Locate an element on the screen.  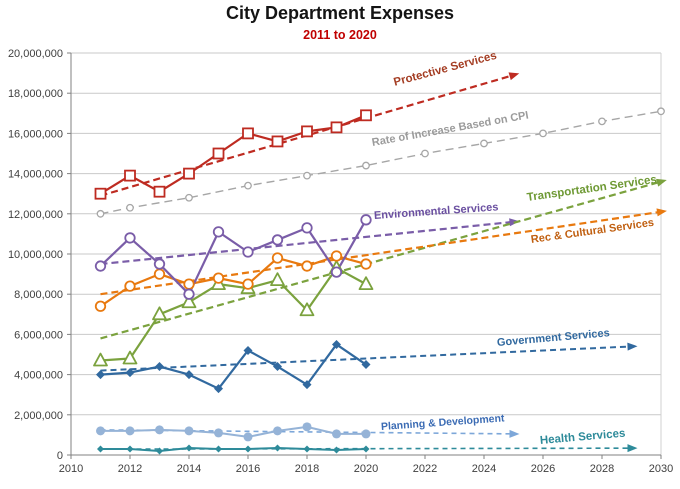
markers-rec-cultural-services is located at coordinates (233, 281).